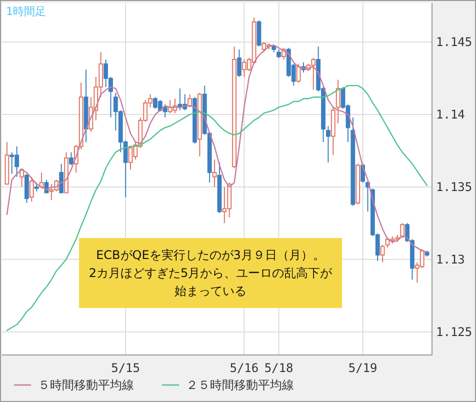 The image size is (476, 402). Describe the element at coordinates (454, 331) in the screenshot. I see `y-tick-label: 1.125` at that location.